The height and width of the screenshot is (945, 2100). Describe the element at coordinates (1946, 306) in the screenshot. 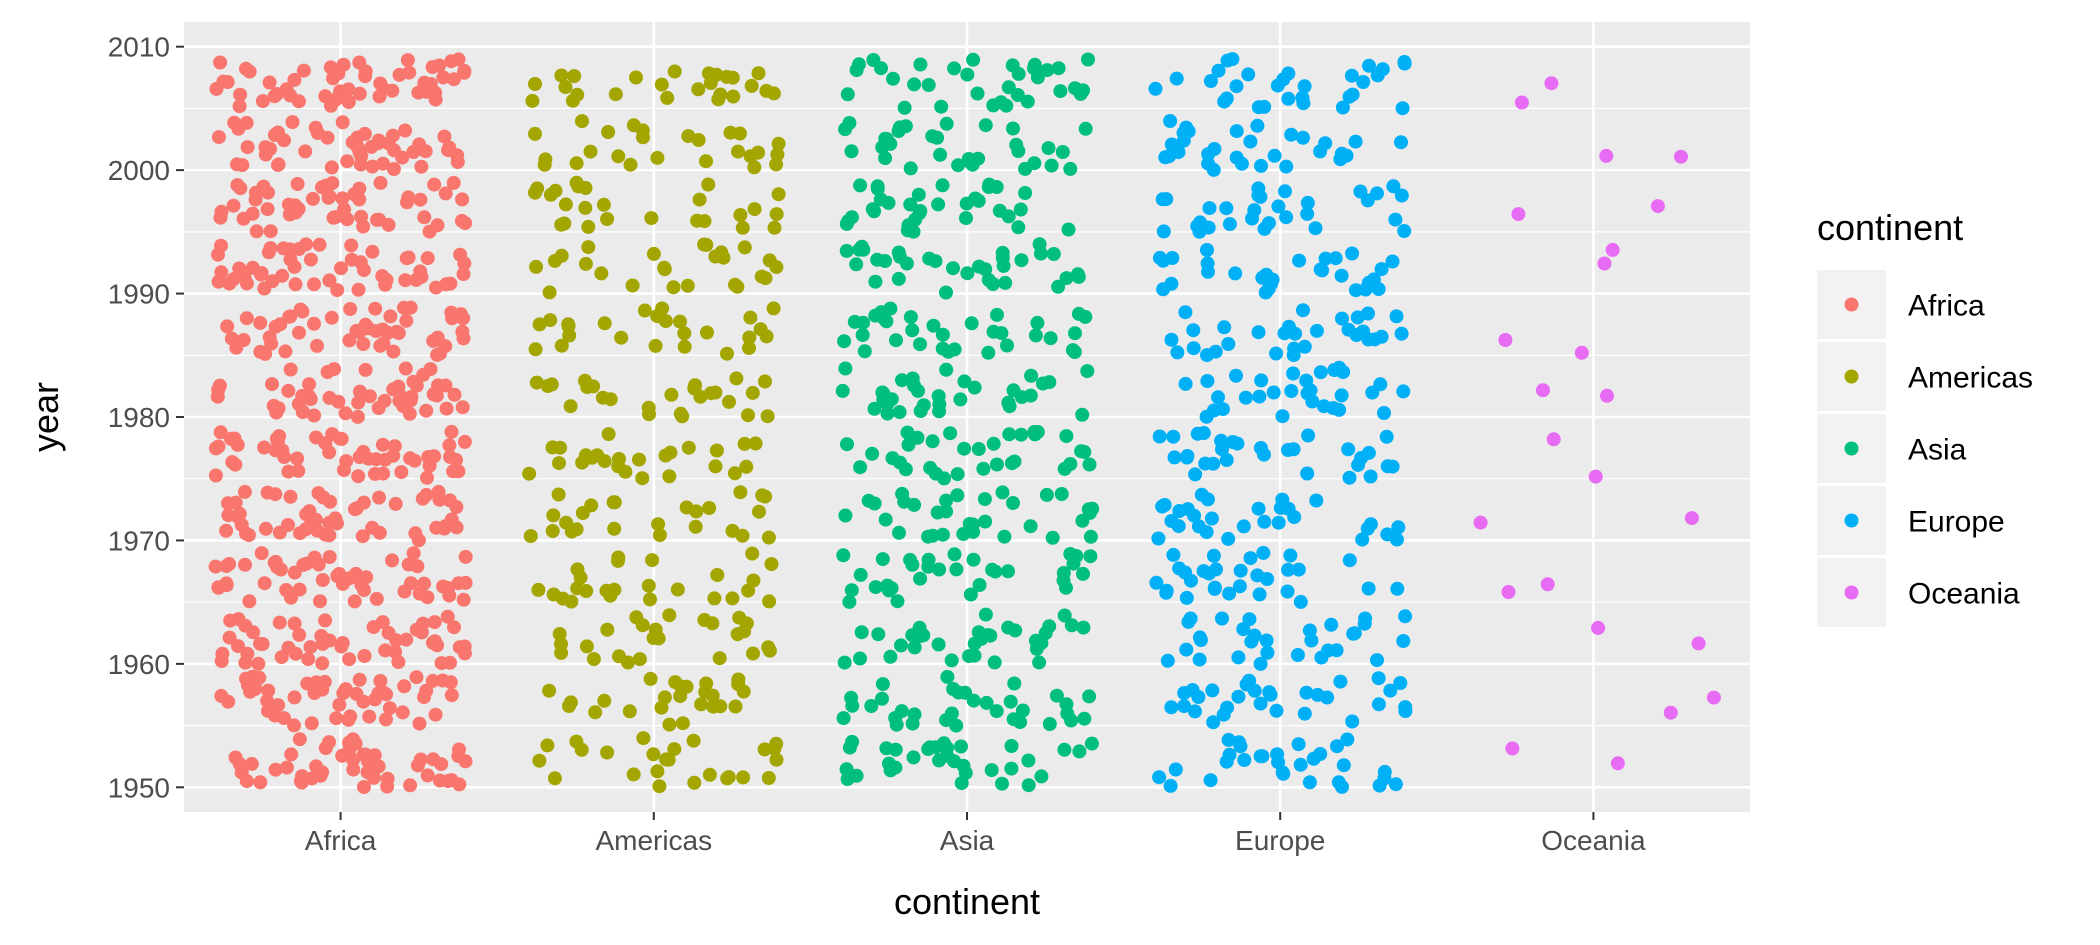

I see `legend-label: Africa` at that location.